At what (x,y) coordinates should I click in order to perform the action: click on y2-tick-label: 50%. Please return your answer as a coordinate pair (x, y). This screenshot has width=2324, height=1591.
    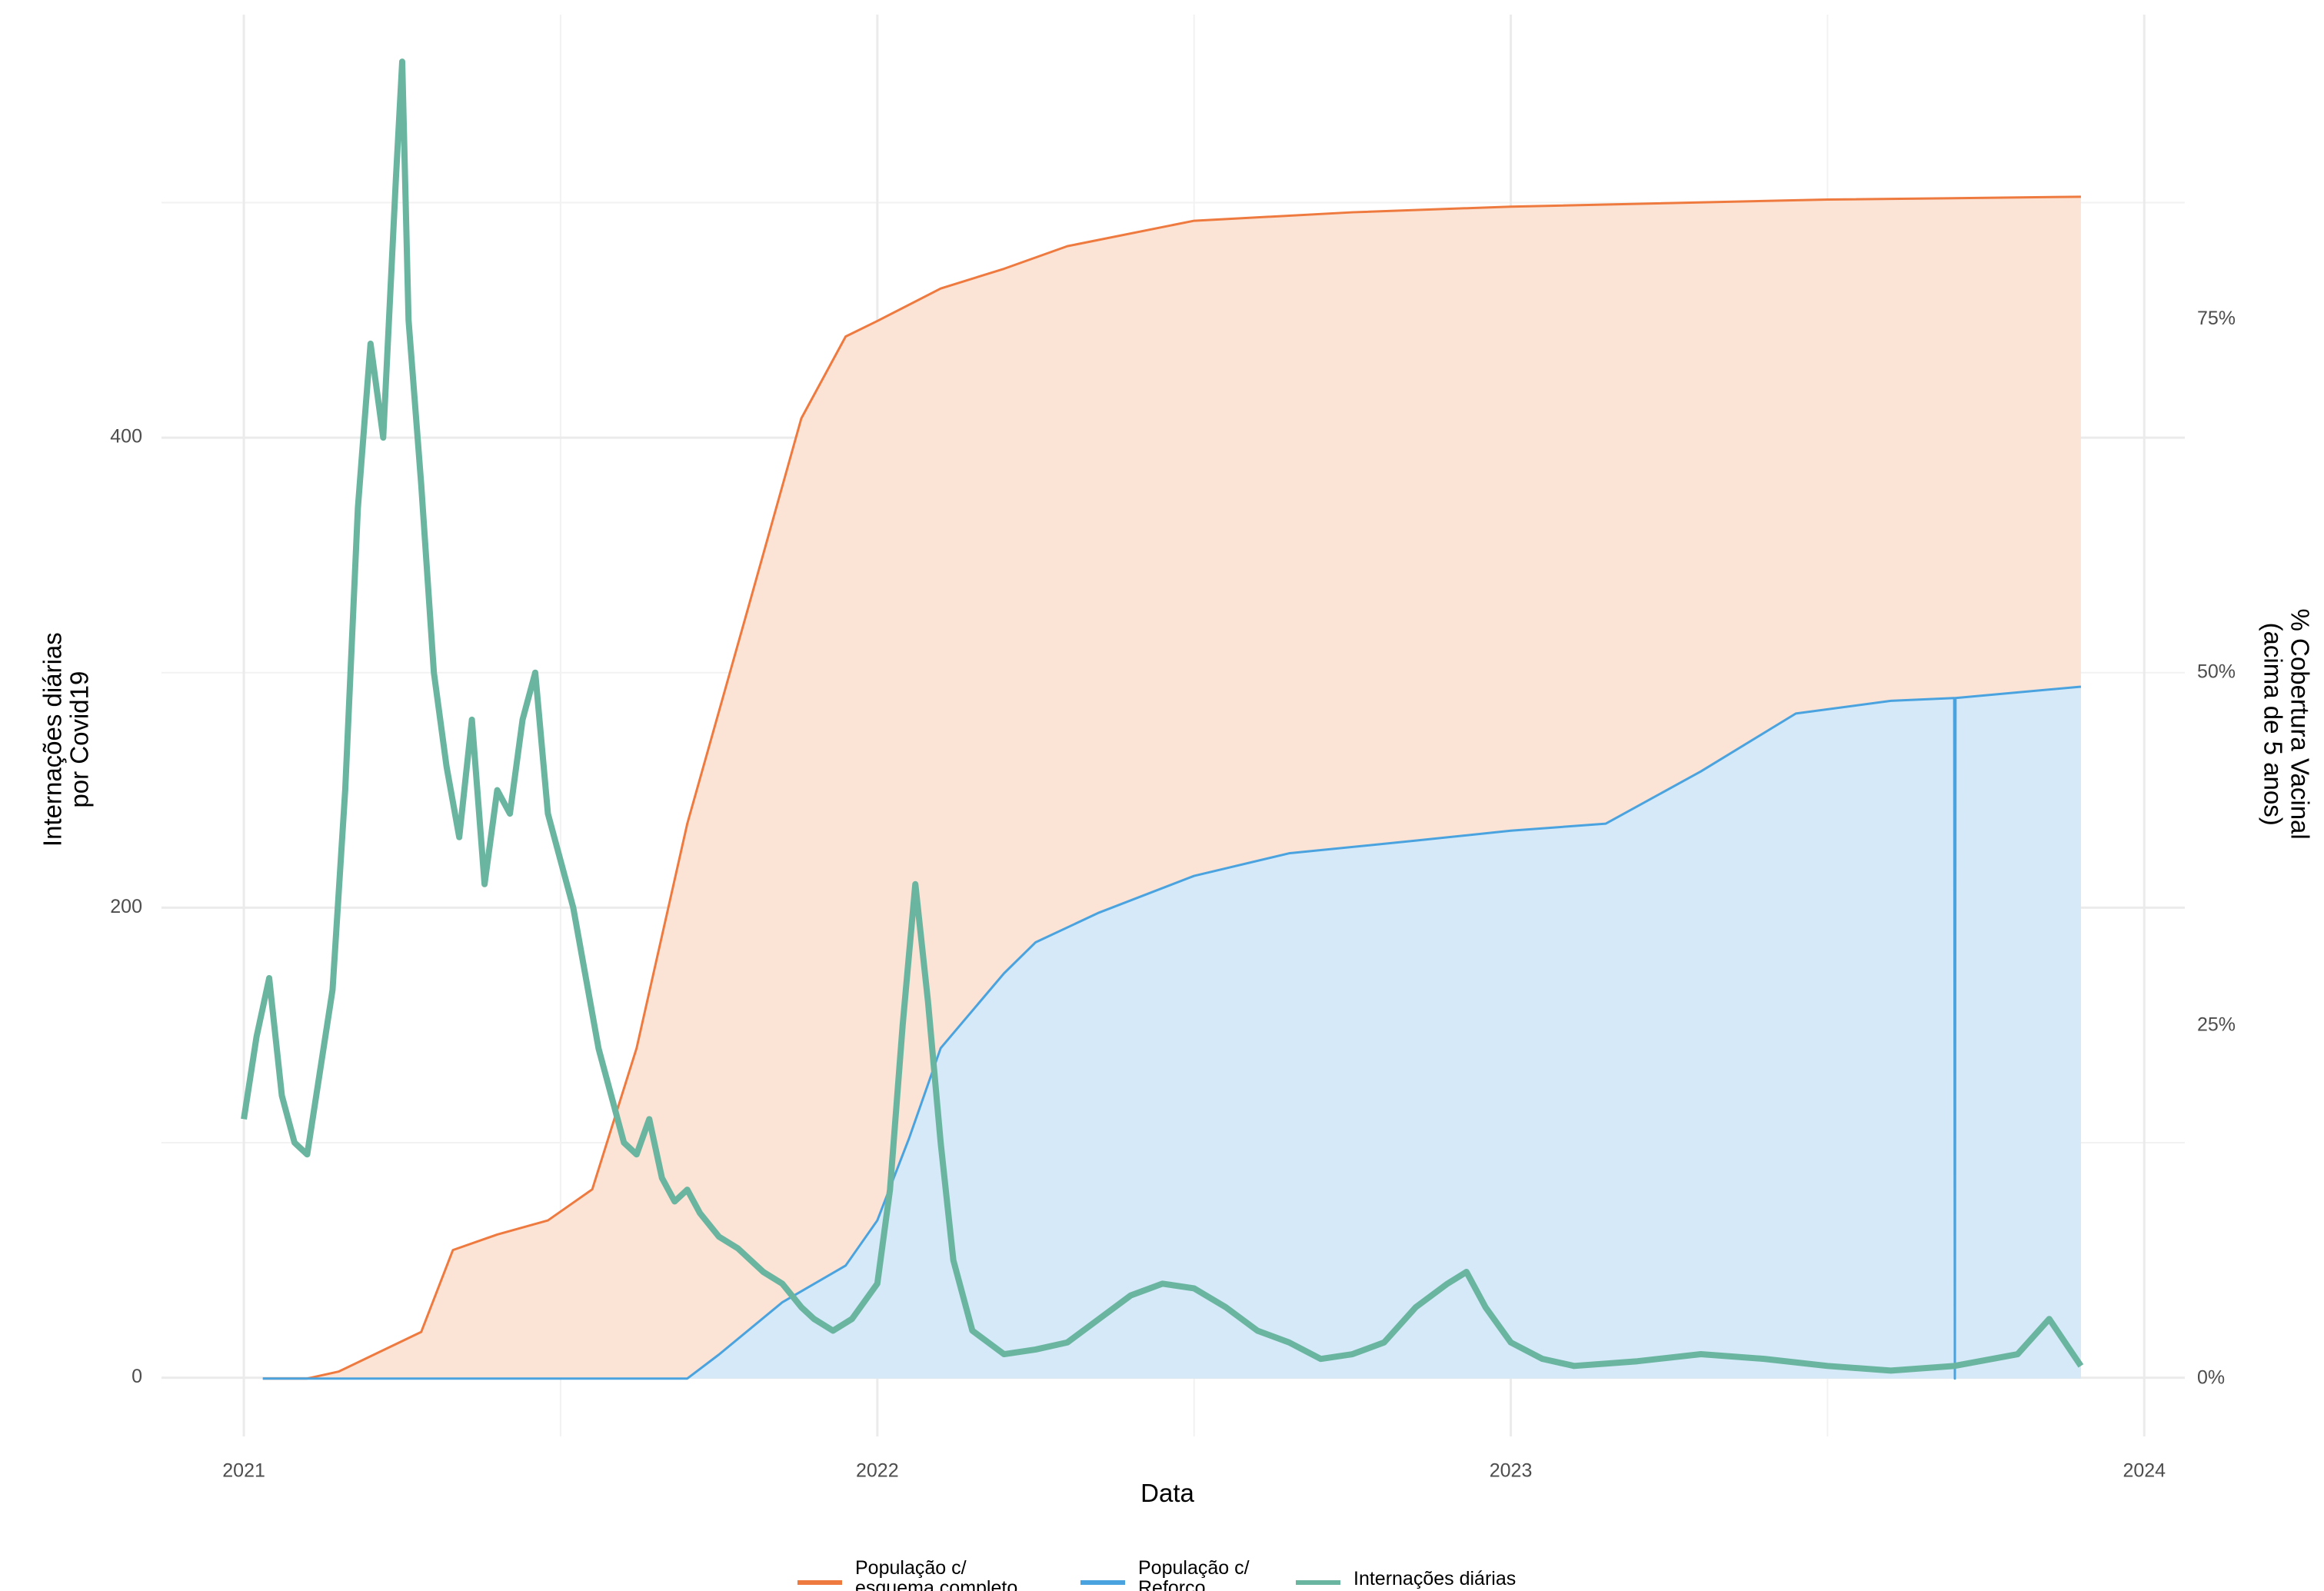
    Looking at the image, I should click on (2216, 671).